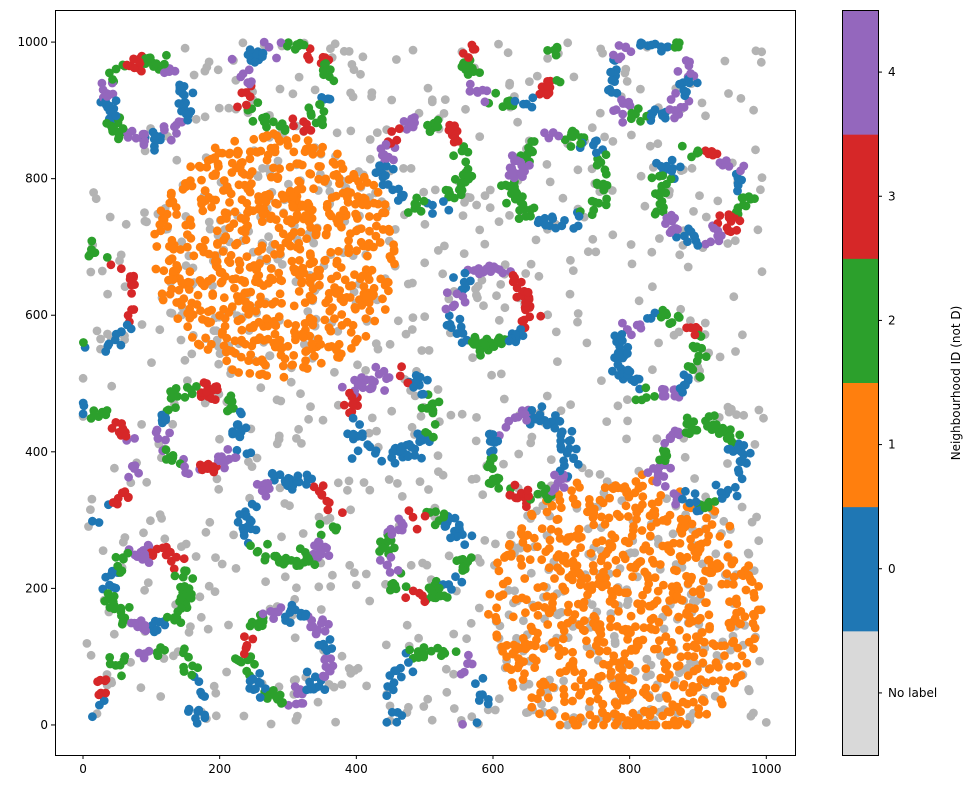 Image resolution: width=974 pixels, height=794 pixels. I want to click on colorbar-label: Neighbourhood ID (not D), so click(956, 383).